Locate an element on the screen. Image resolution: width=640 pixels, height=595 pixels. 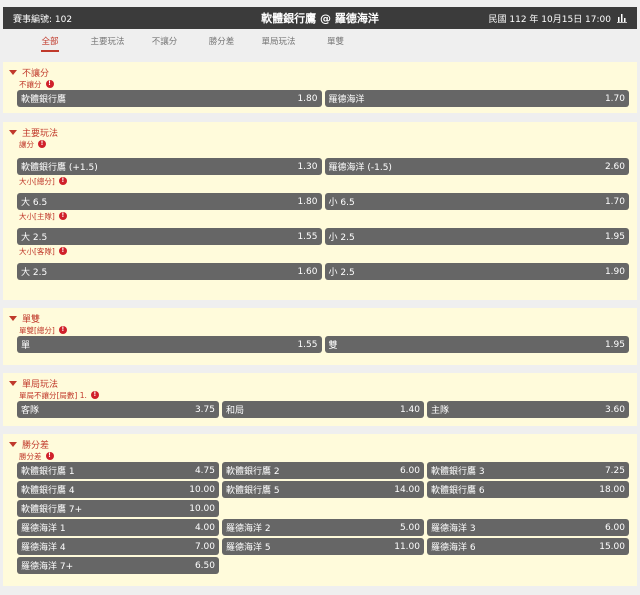
bar-chart-icon is located at coordinates (622, 18).